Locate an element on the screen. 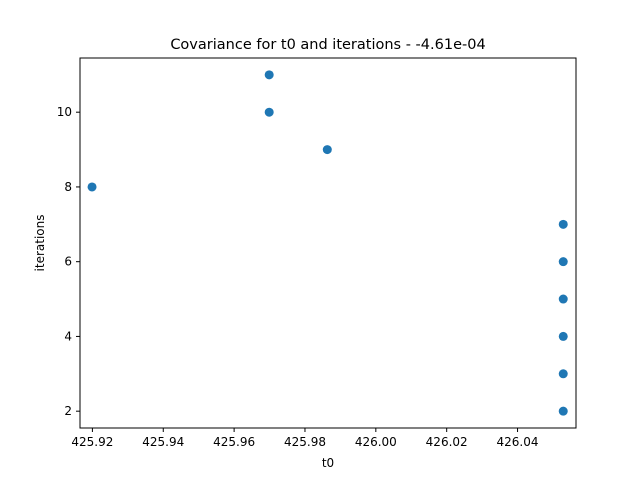  y-tick-label: 2 is located at coordinates (68, 411).